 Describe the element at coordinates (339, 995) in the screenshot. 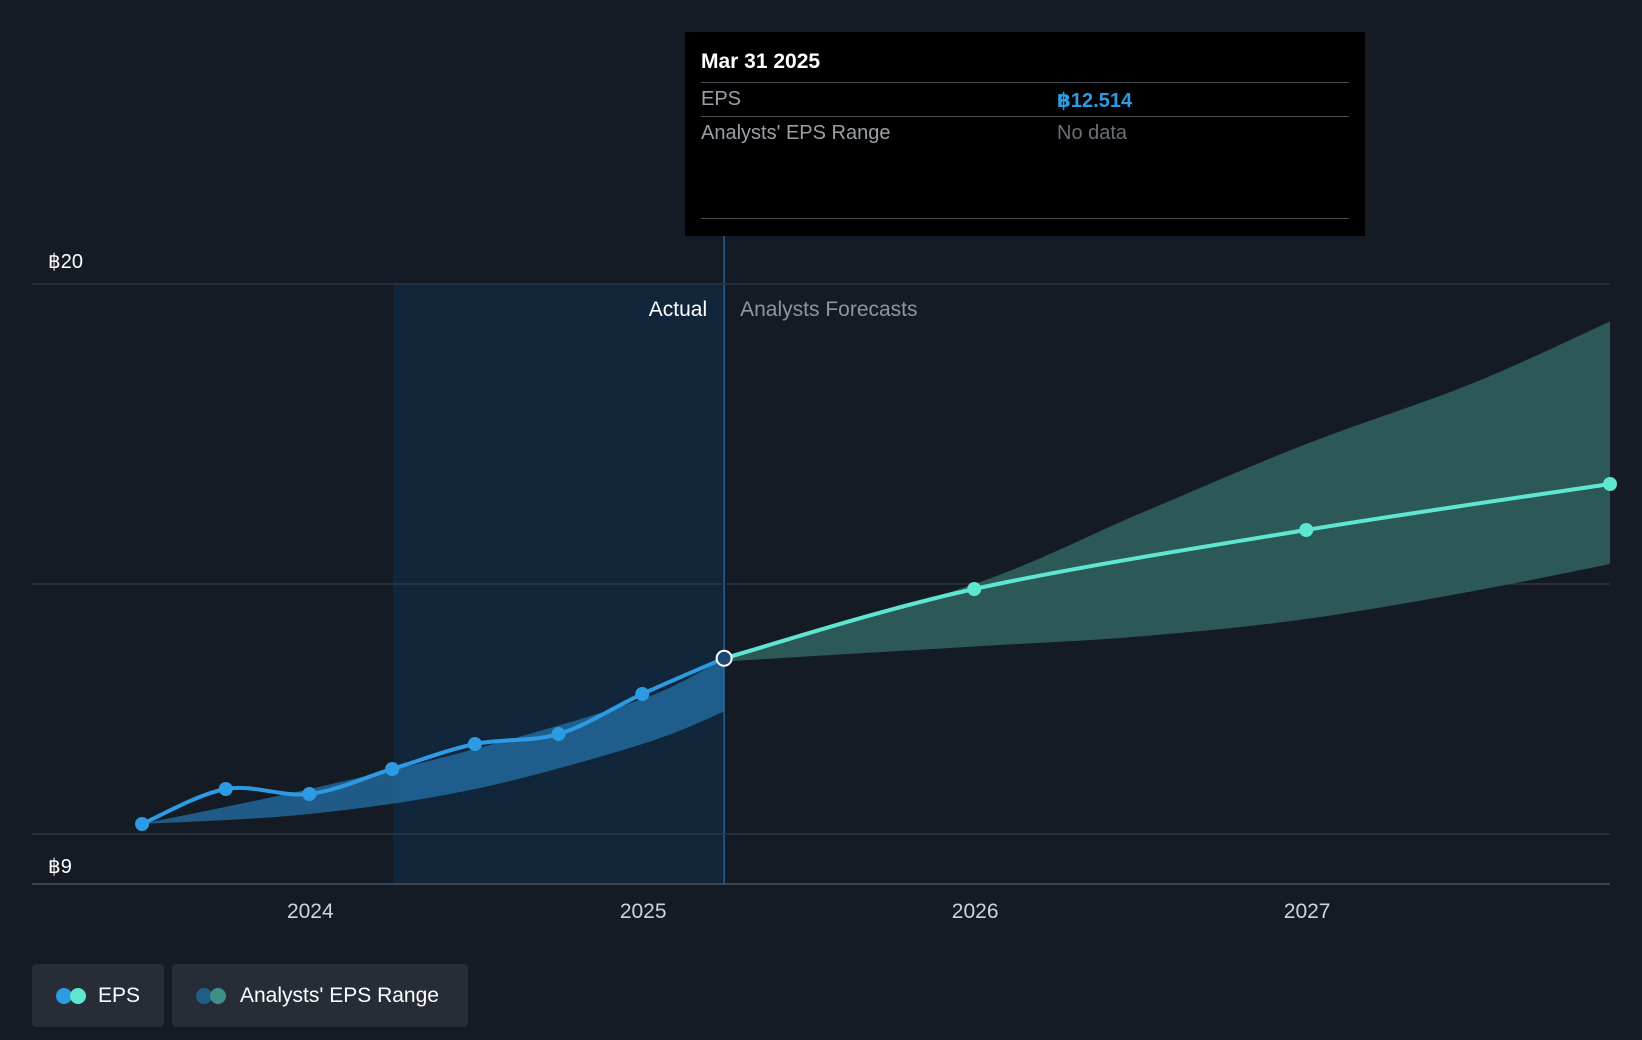

I see `legend-label-eps-range: Analysts' EPS Range` at that location.